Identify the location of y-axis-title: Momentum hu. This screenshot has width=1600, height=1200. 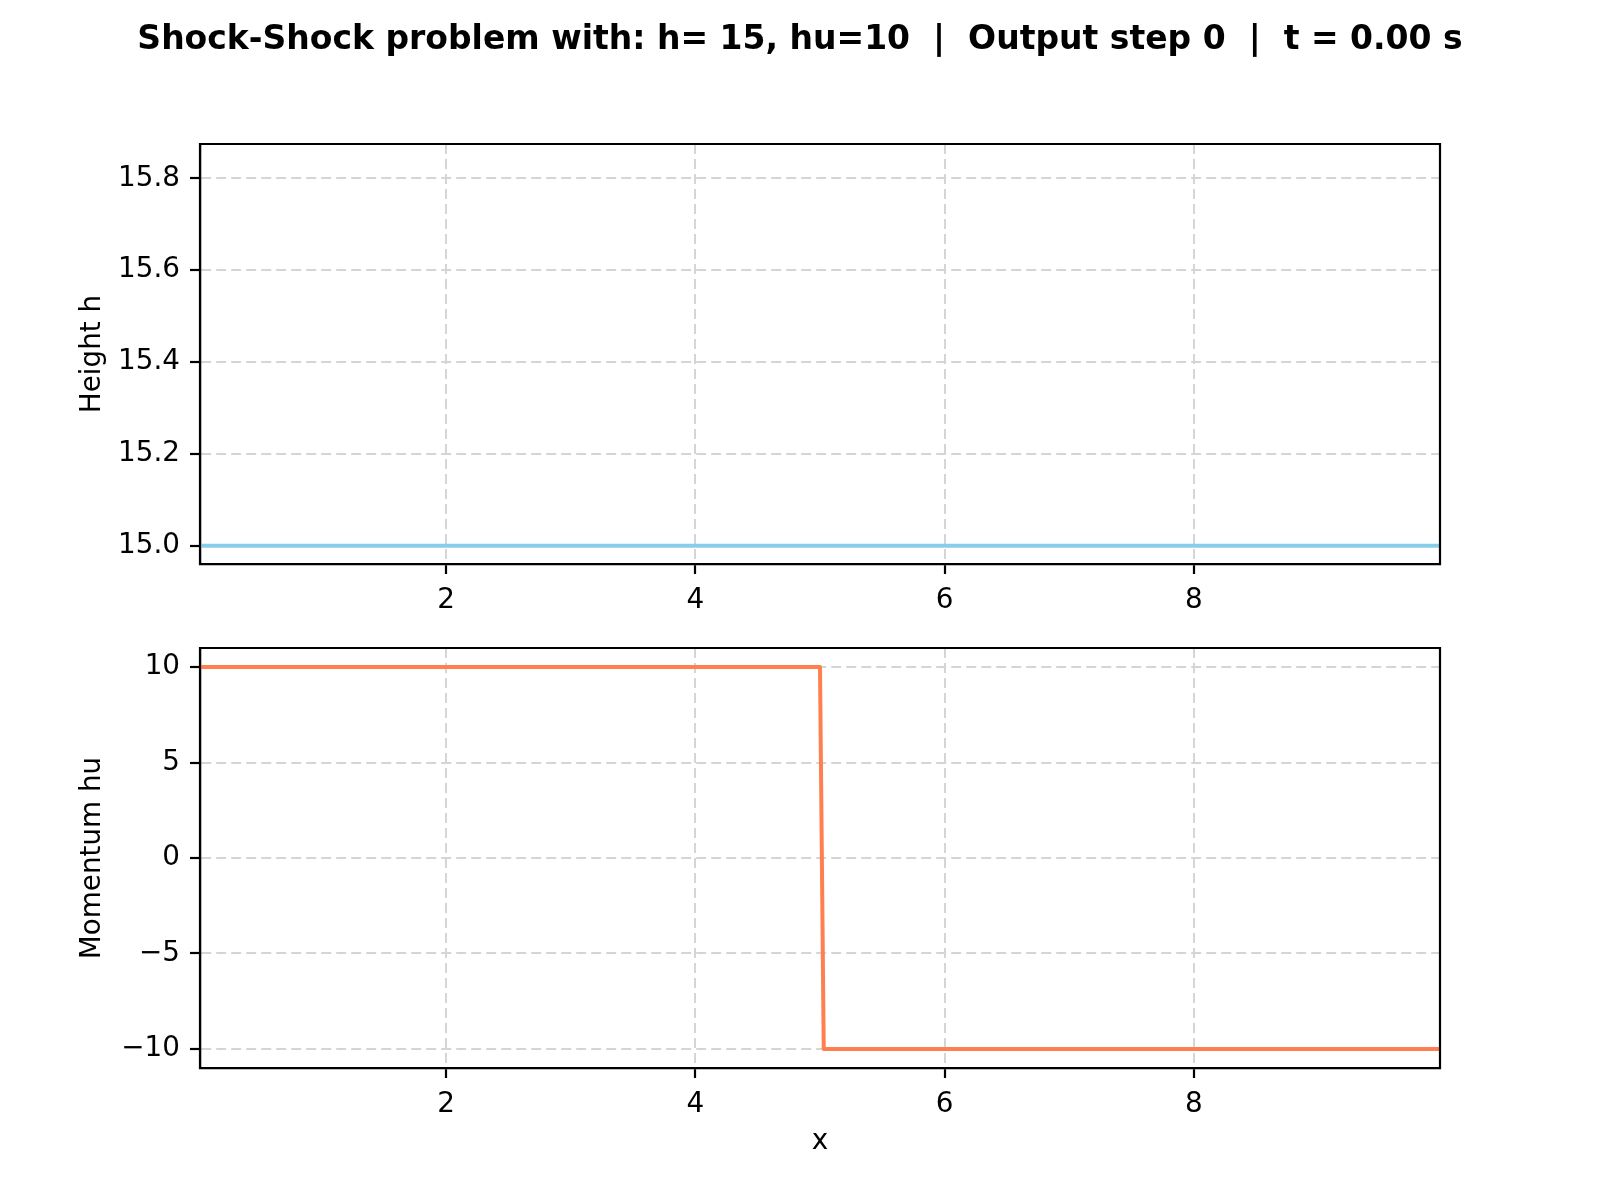
(90, 858).